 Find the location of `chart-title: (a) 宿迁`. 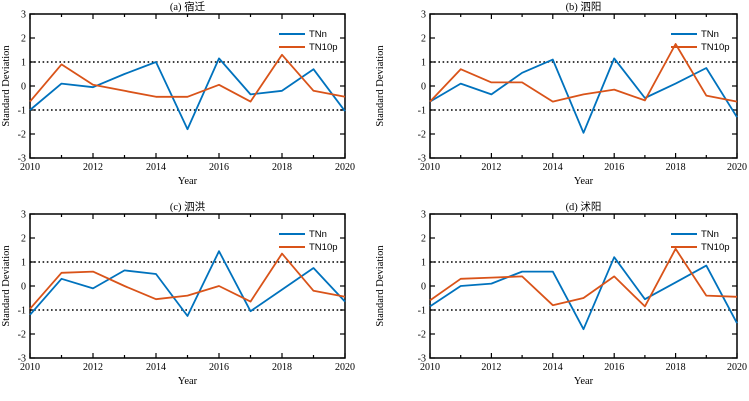

chart-title: (a) 宿迁 is located at coordinates (188, 6).